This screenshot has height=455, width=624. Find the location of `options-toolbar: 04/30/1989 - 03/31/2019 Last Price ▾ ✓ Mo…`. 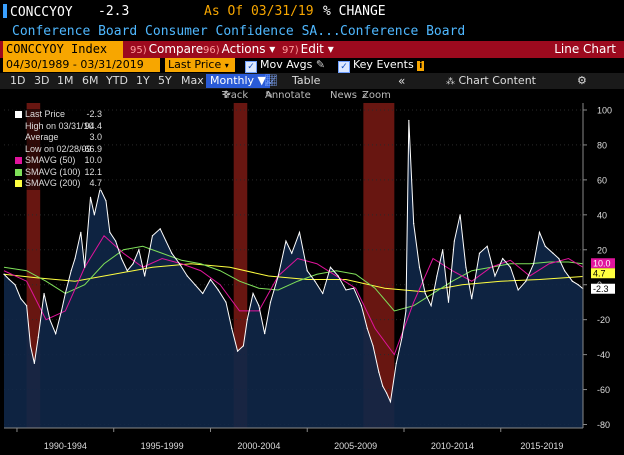

options-toolbar: 04/30/1989 - 03/31/2019 Last Price ▾ ✓ Mo… is located at coordinates (312, 65).